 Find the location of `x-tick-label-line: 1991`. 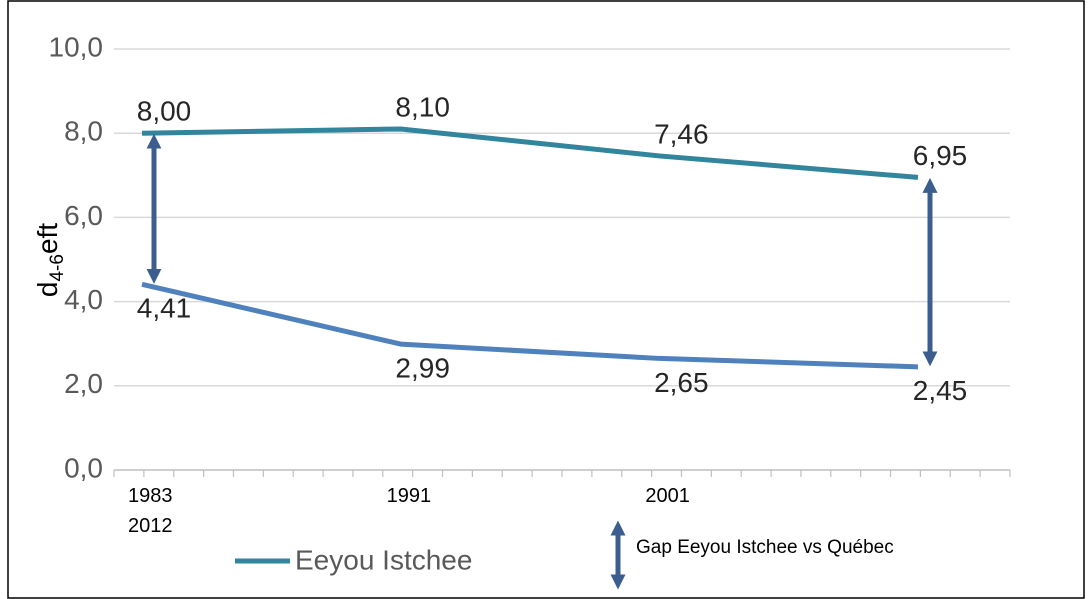

x-tick-label-line: 1991 is located at coordinates (409, 496).